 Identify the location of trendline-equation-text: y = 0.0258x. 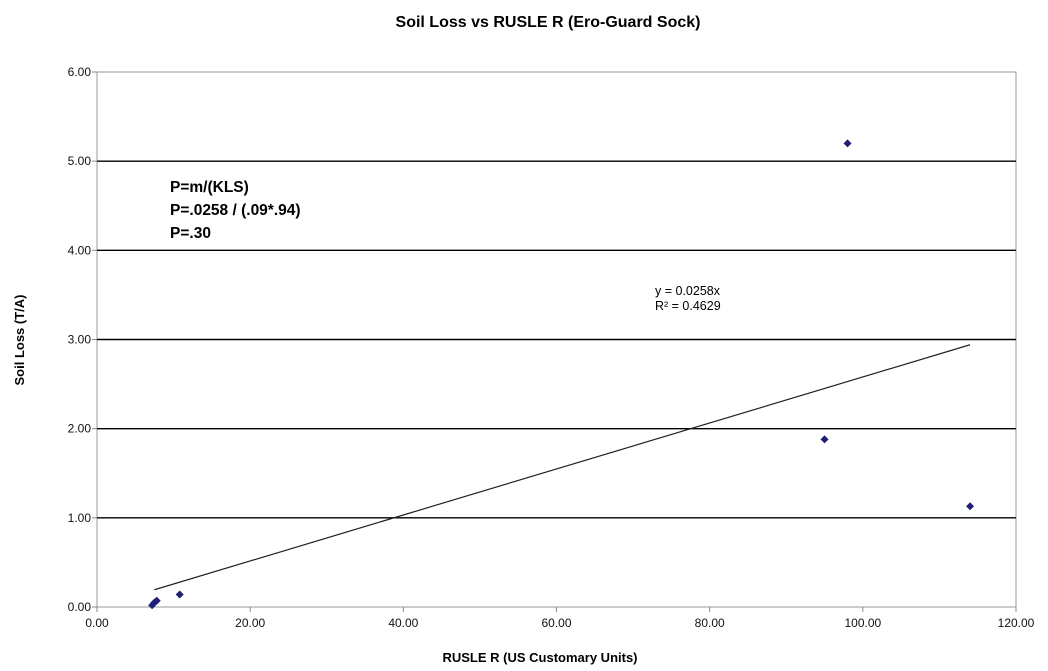
(688, 291).